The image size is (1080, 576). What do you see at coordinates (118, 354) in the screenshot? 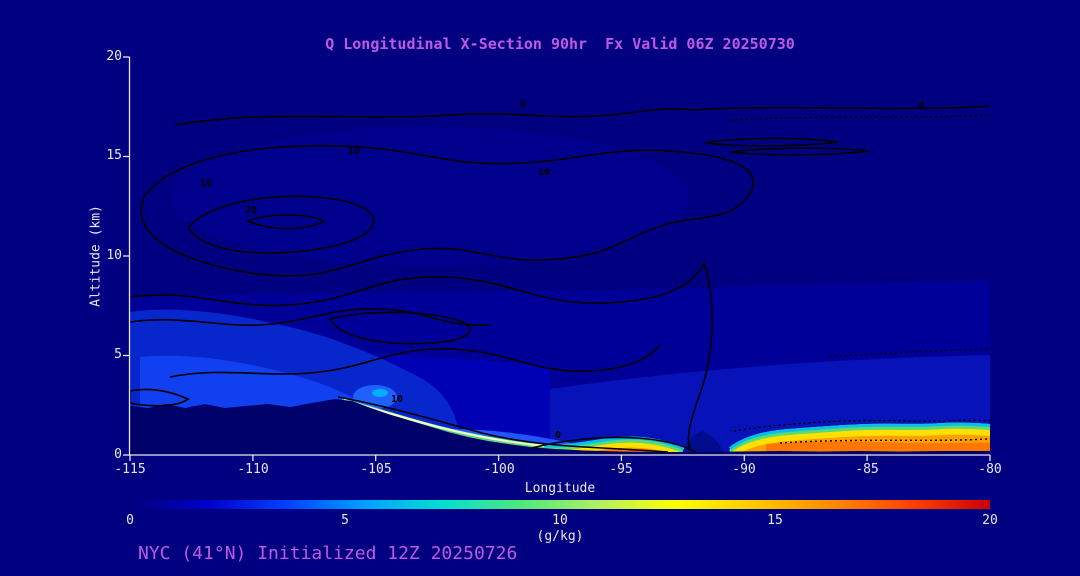
I see `y-tick-label: 5` at bounding box center [118, 354].